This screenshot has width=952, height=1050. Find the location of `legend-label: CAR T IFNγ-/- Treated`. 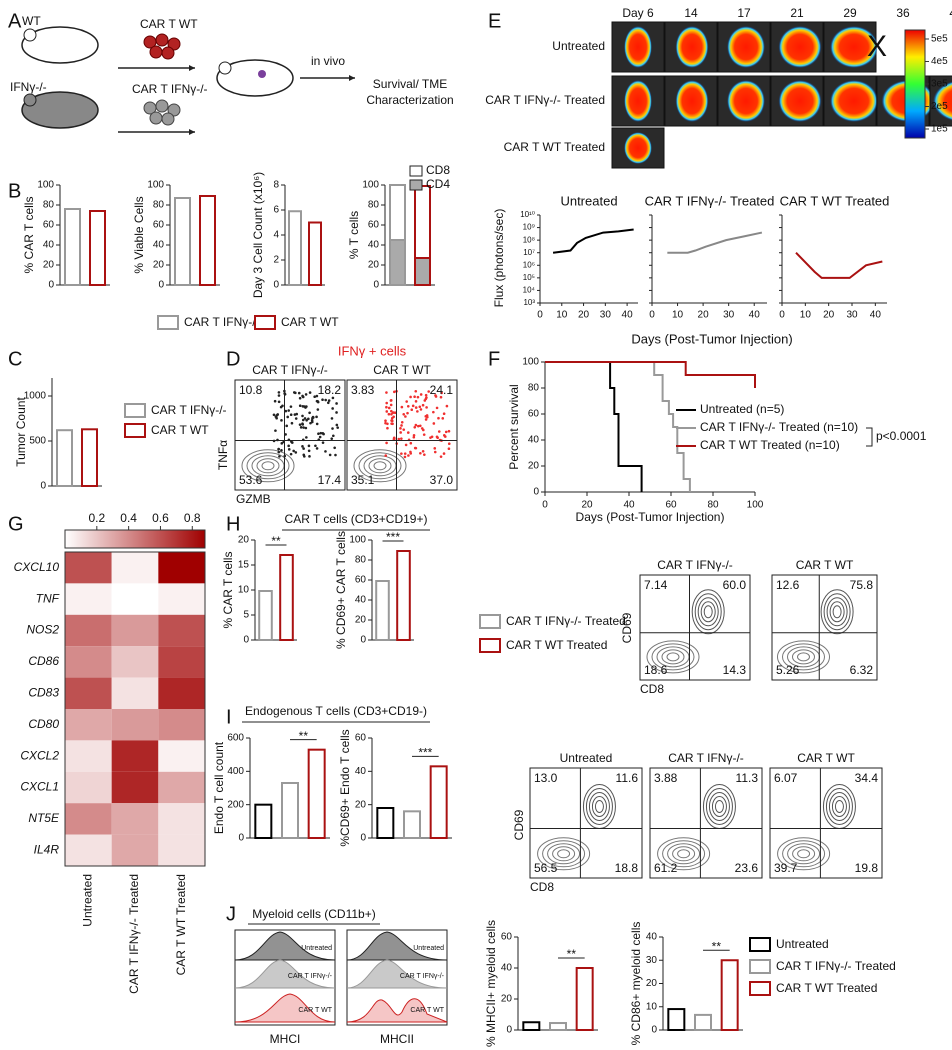

legend-label: CAR T IFNγ-/- Treated is located at coordinates (566, 621).